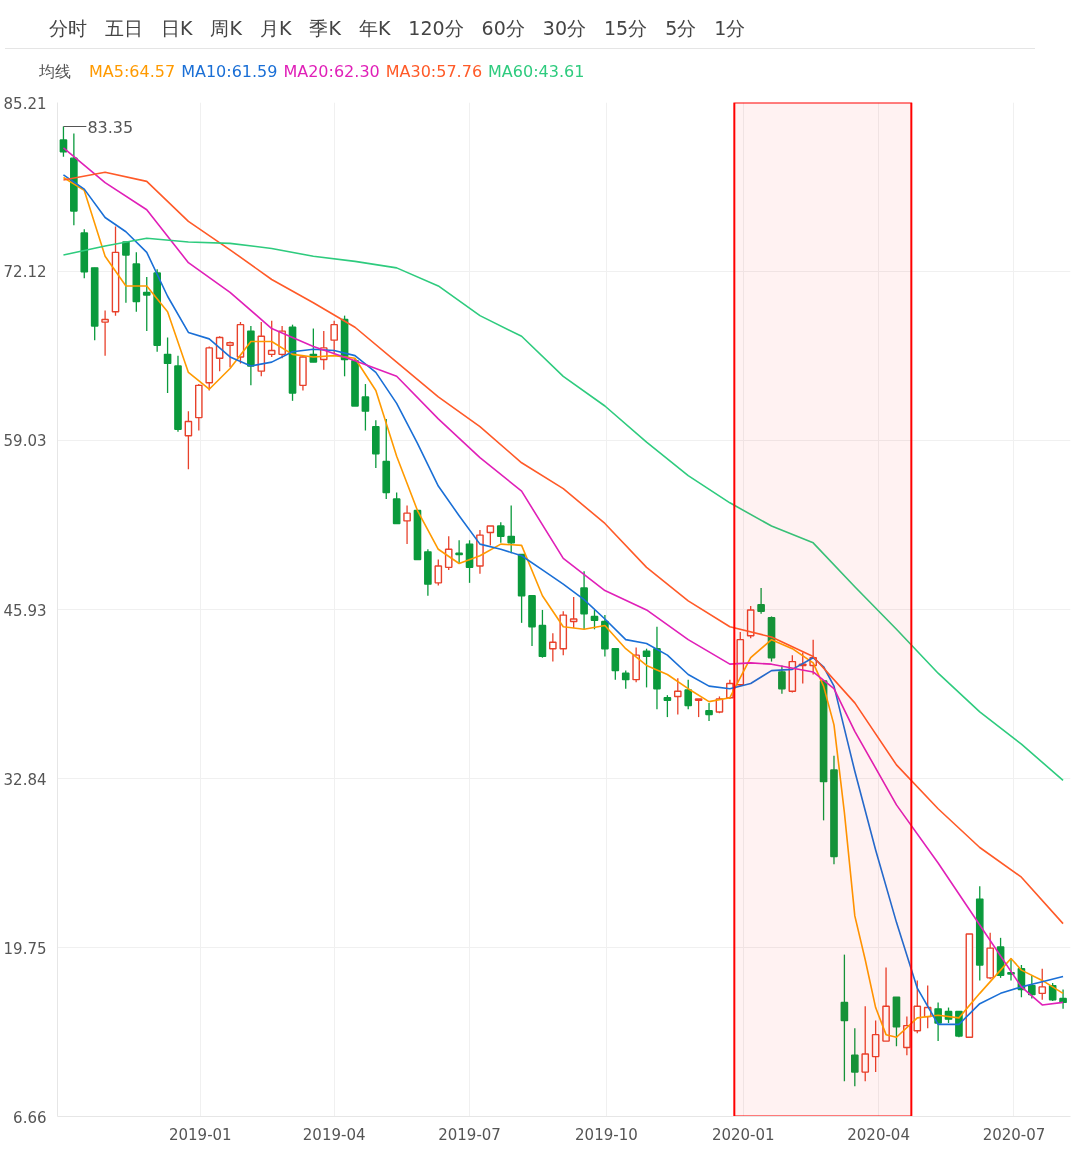 The width and height of the screenshot is (1080, 1150). I want to click on y-tick-label: 6.66, so click(30, 1117).